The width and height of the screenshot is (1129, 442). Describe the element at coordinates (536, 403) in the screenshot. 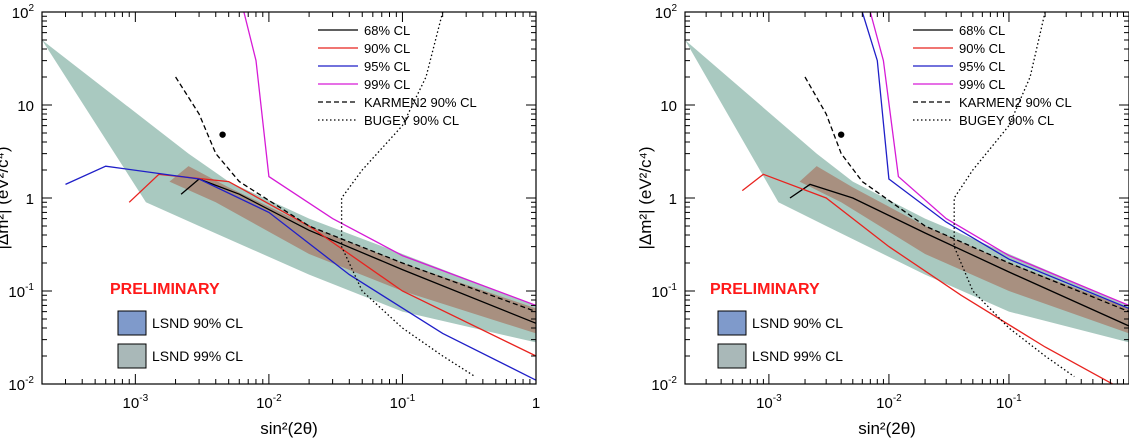

I see `x-tick-label: 1` at that location.